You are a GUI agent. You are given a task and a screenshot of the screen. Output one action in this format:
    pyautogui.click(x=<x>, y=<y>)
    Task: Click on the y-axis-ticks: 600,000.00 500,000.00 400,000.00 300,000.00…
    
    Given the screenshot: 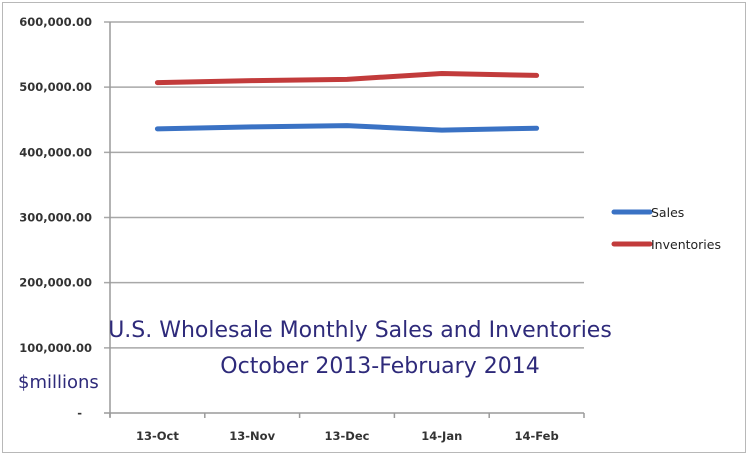 What is the action you would take?
    pyautogui.click(x=55, y=217)
    